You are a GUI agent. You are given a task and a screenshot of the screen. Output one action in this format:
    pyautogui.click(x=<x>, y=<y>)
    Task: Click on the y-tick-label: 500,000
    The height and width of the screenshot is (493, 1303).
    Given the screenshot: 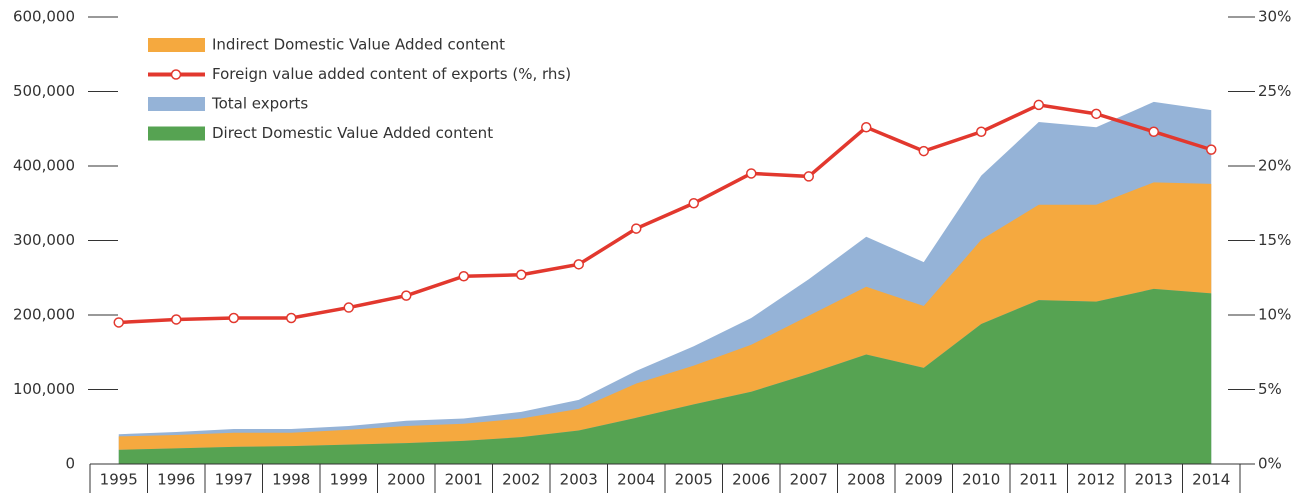 What is the action you would take?
    pyautogui.click(x=44, y=91)
    